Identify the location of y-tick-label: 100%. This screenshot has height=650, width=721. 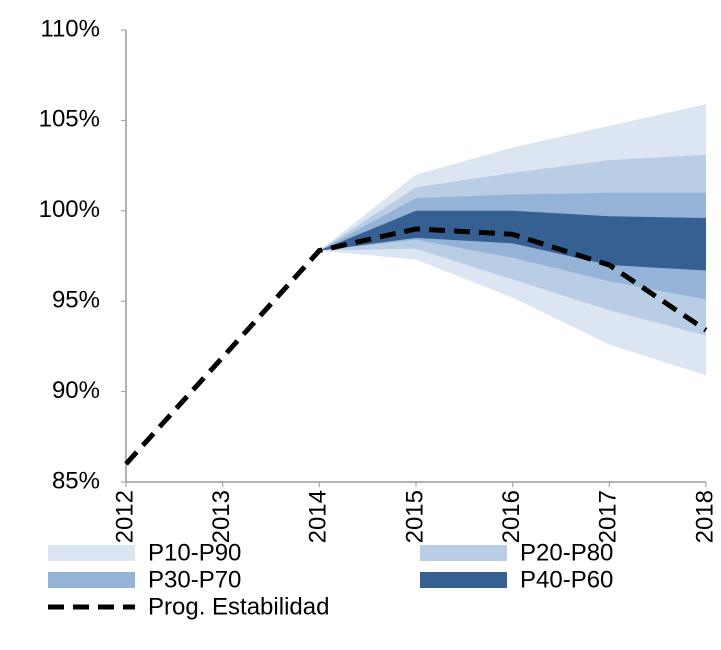
(69, 209).